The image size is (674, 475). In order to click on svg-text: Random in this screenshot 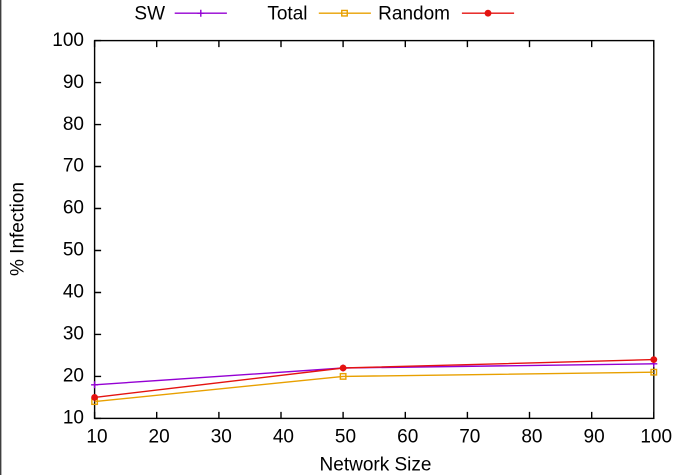, I will do `click(414, 14)`.